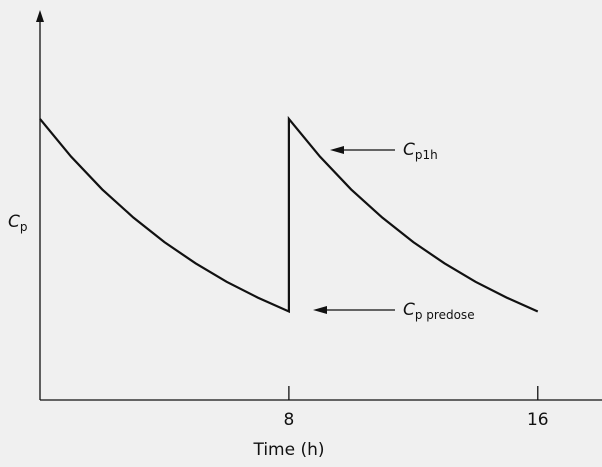 This screenshot has height=467, width=602. What do you see at coordinates (384, 151) in the screenshot?
I see `annotation-peak: Cp1h` at bounding box center [384, 151].